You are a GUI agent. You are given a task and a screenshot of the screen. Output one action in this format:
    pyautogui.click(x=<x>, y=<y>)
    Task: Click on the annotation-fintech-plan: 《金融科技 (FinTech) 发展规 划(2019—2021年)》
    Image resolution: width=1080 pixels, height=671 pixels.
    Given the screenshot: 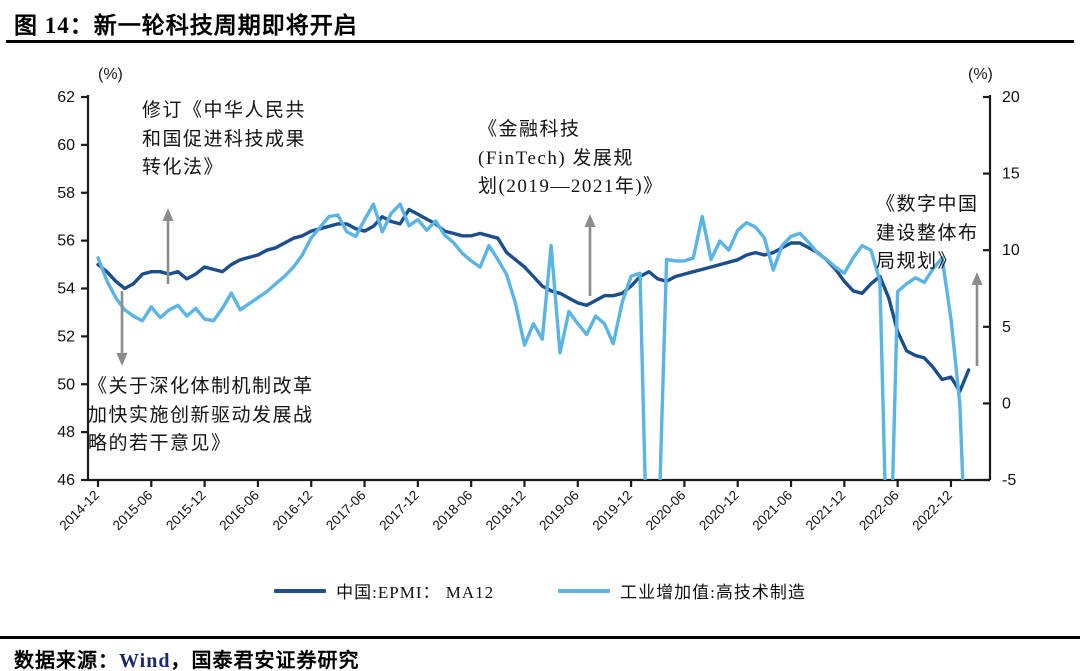 What is the action you would take?
    pyautogui.click(x=571, y=158)
    